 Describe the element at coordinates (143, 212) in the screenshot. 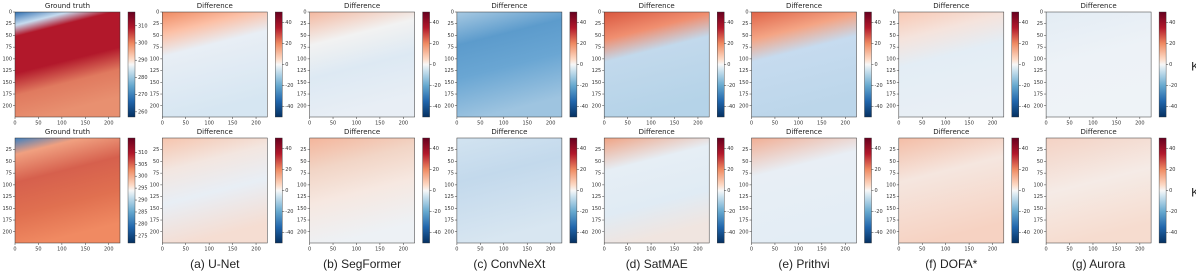

I see `colorbar-tick-label: 285` at that location.